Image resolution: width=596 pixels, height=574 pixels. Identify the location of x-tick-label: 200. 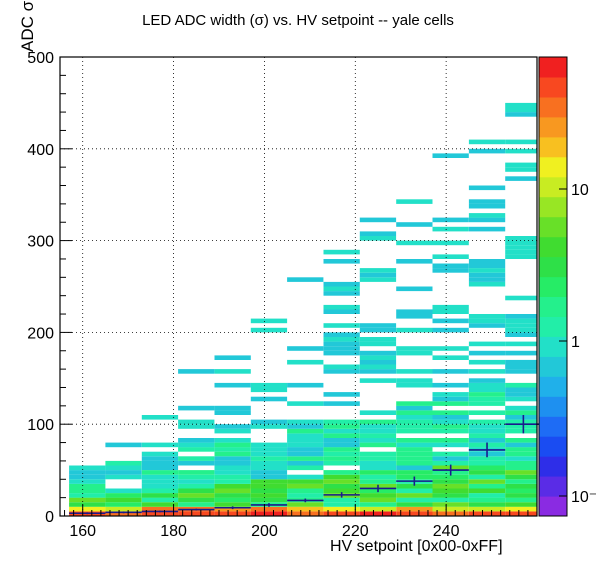
(264, 531).